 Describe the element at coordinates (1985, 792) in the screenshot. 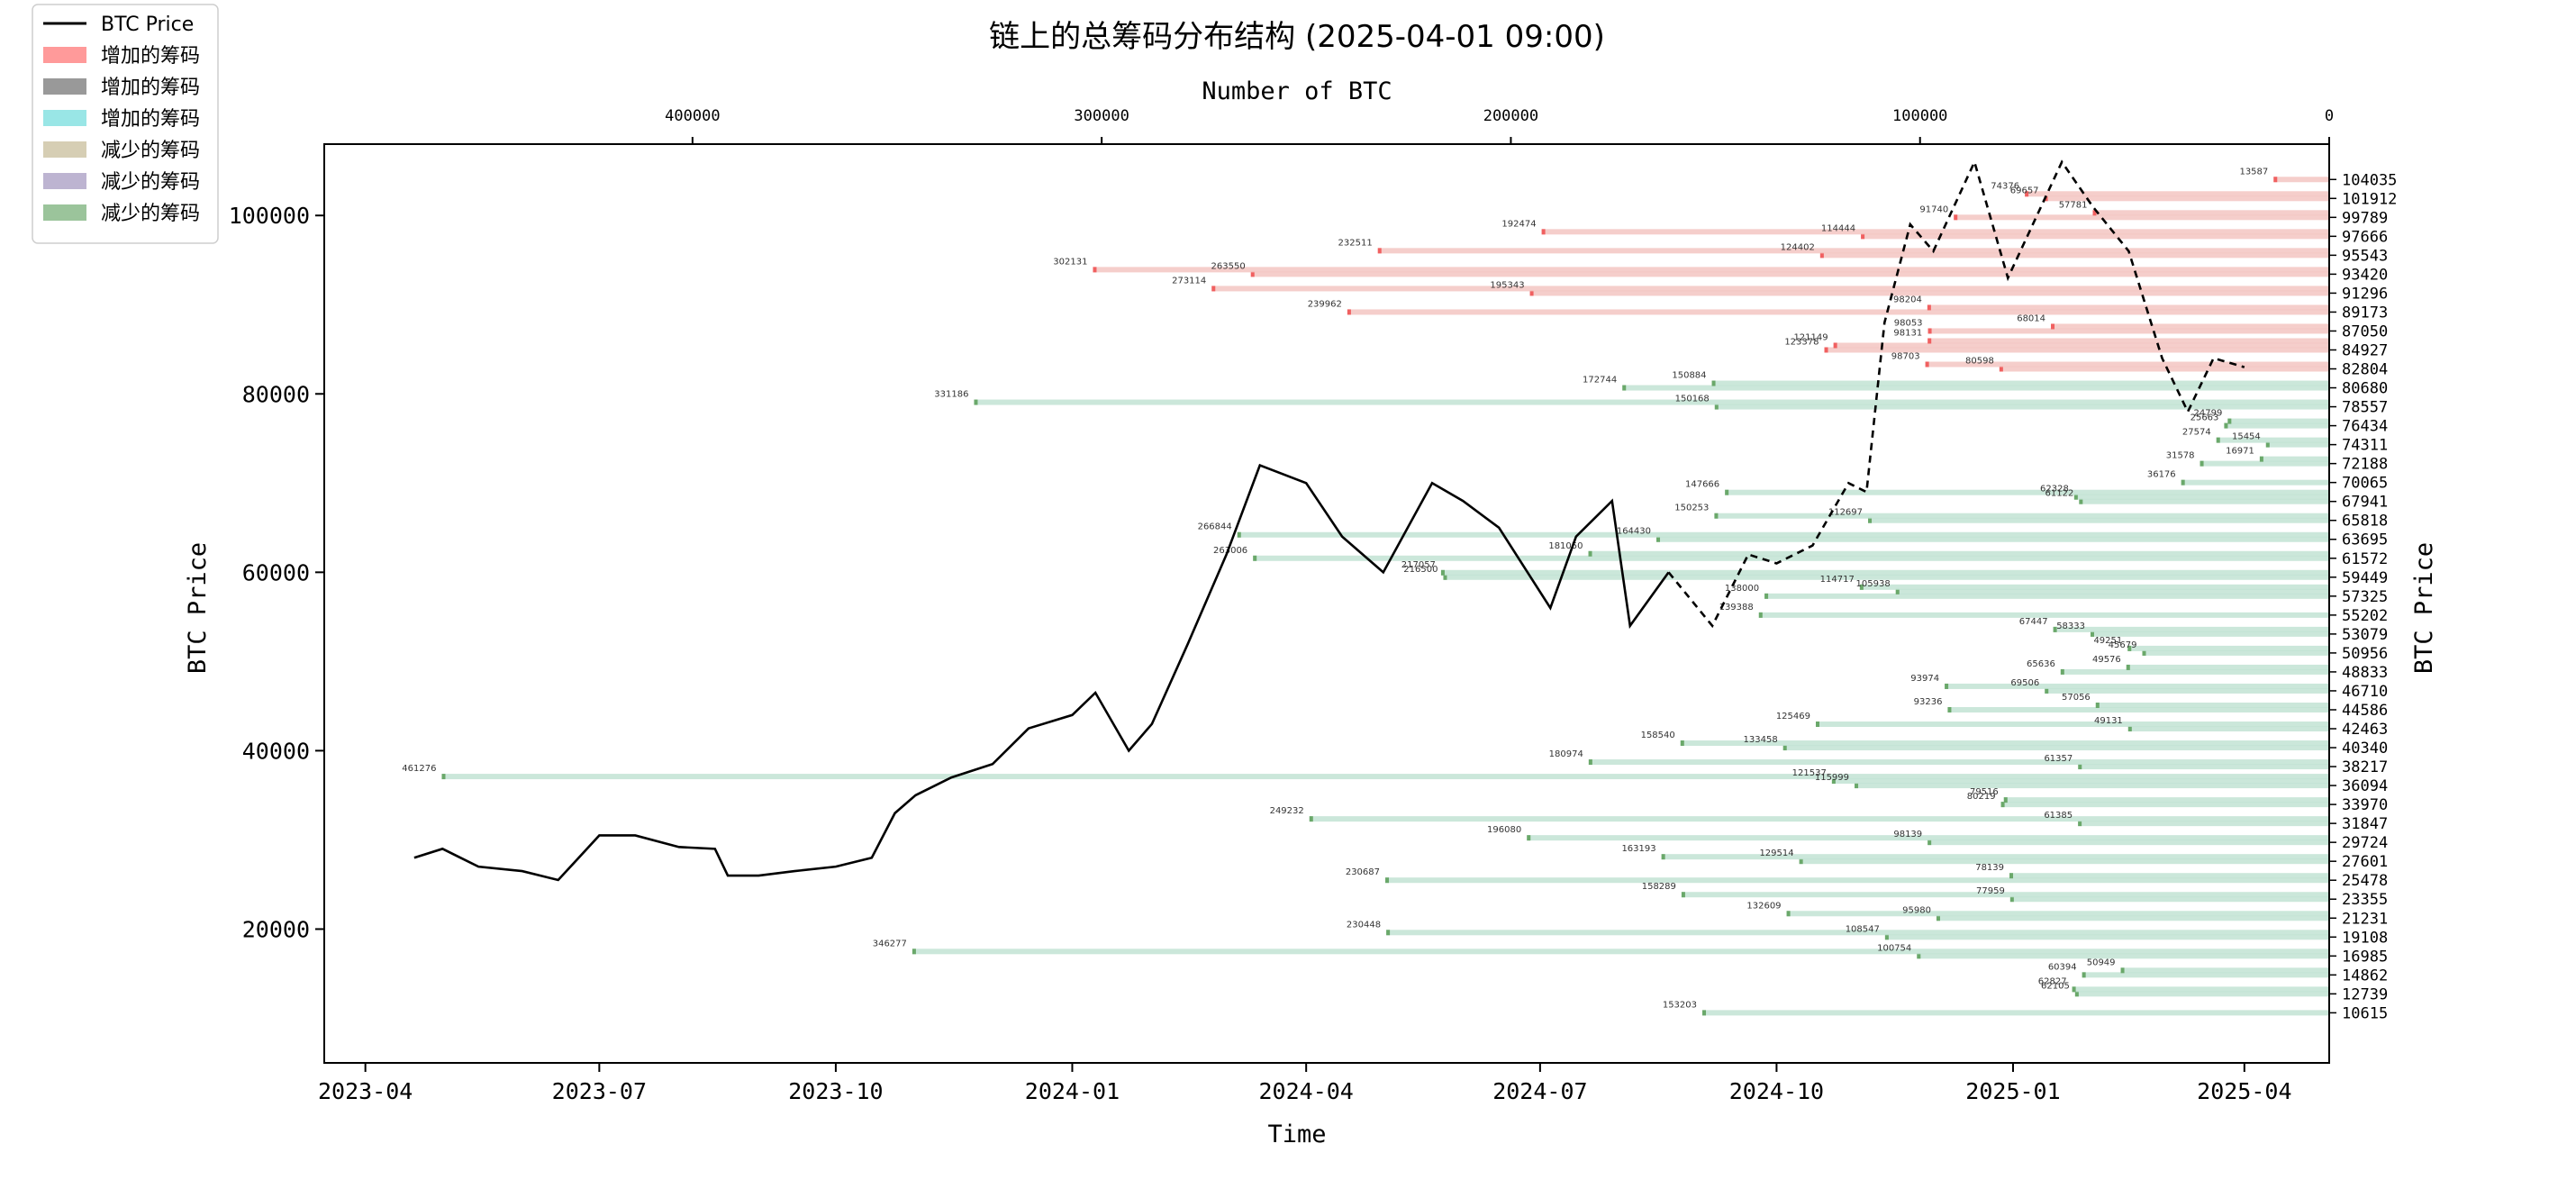

I see `distribution-bar-label: 79516` at that location.